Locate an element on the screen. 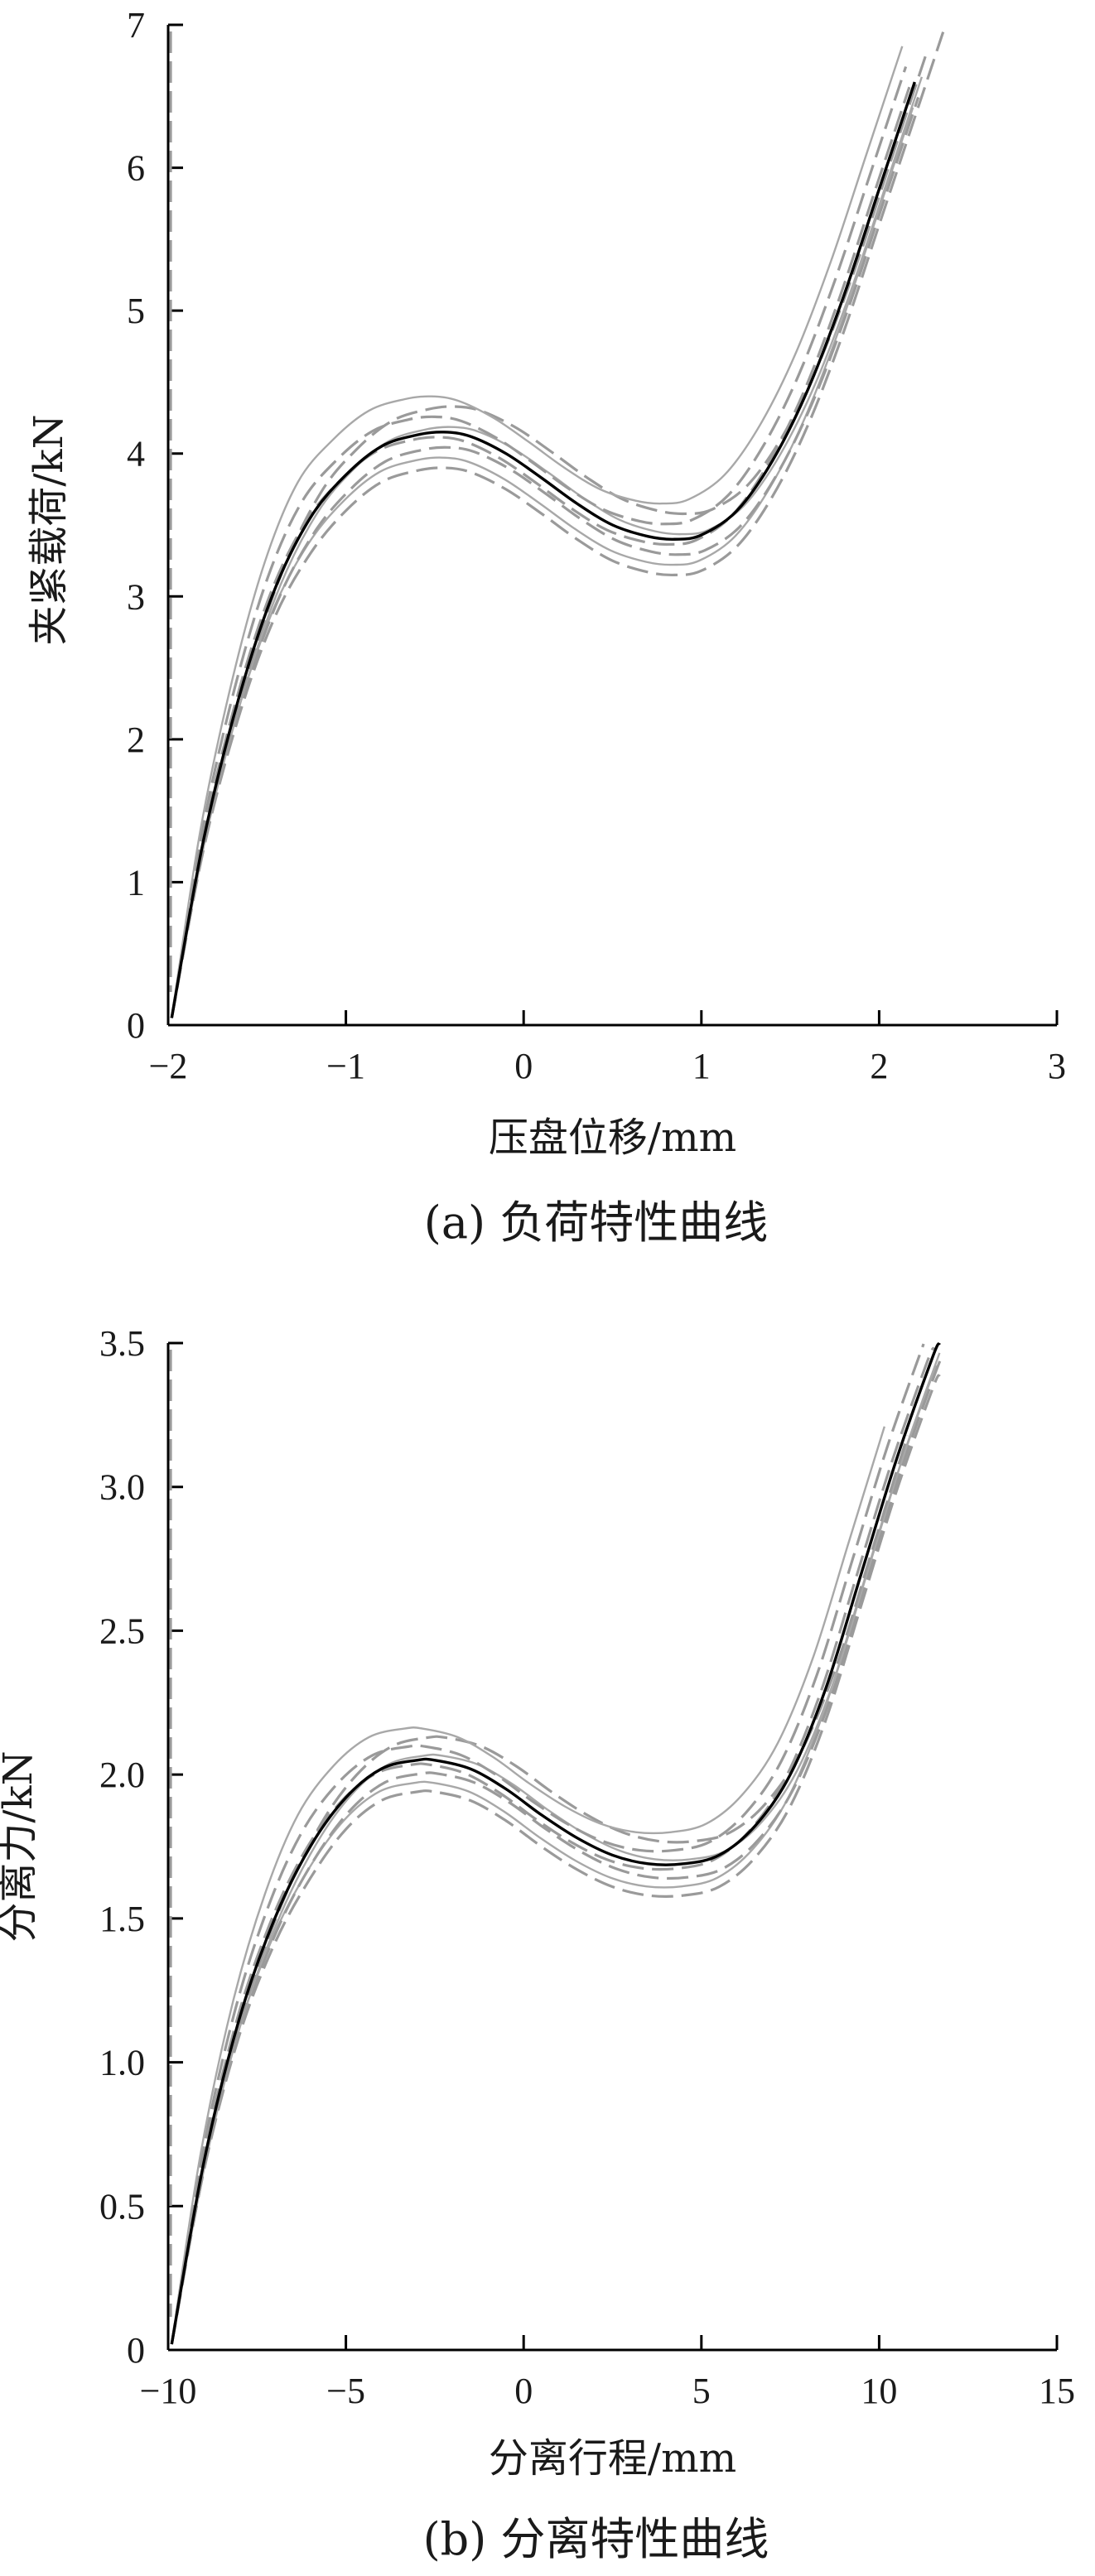 The image size is (1095, 2576). x-tick-label: 1 is located at coordinates (701, 1066).